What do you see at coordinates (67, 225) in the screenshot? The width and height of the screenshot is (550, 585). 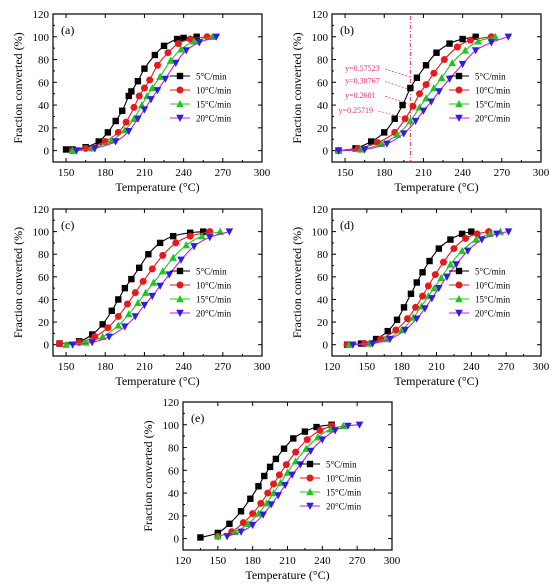 I see `panel-label: (c)` at bounding box center [67, 225].